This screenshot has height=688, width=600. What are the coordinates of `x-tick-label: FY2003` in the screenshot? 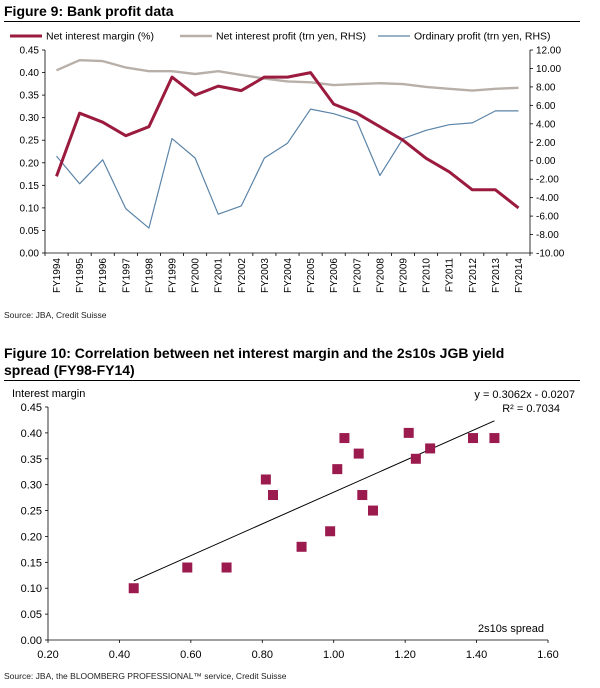 It's located at (265, 275).